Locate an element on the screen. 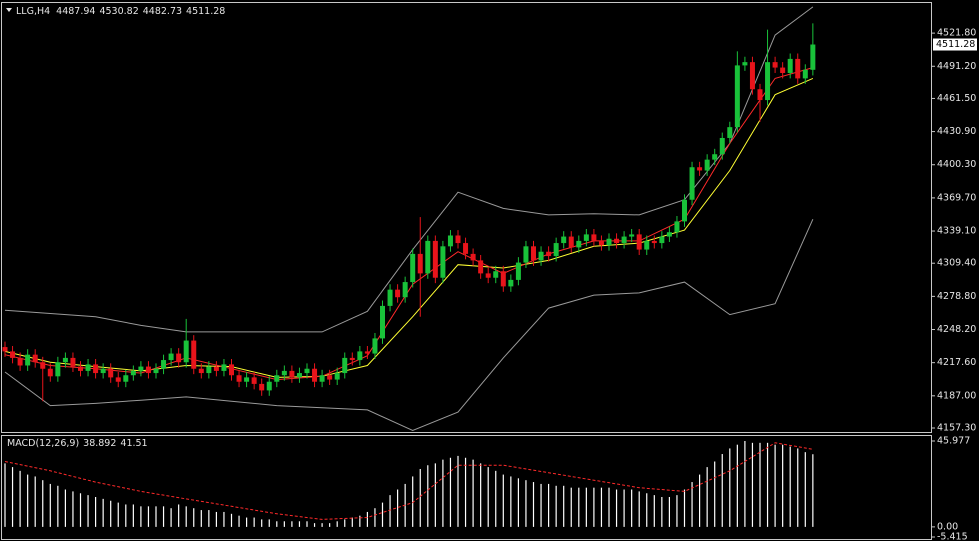 The width and height of the screenshot is (979, 541). symbol-title: LLG,H4 is located at coordinates (33, 11).